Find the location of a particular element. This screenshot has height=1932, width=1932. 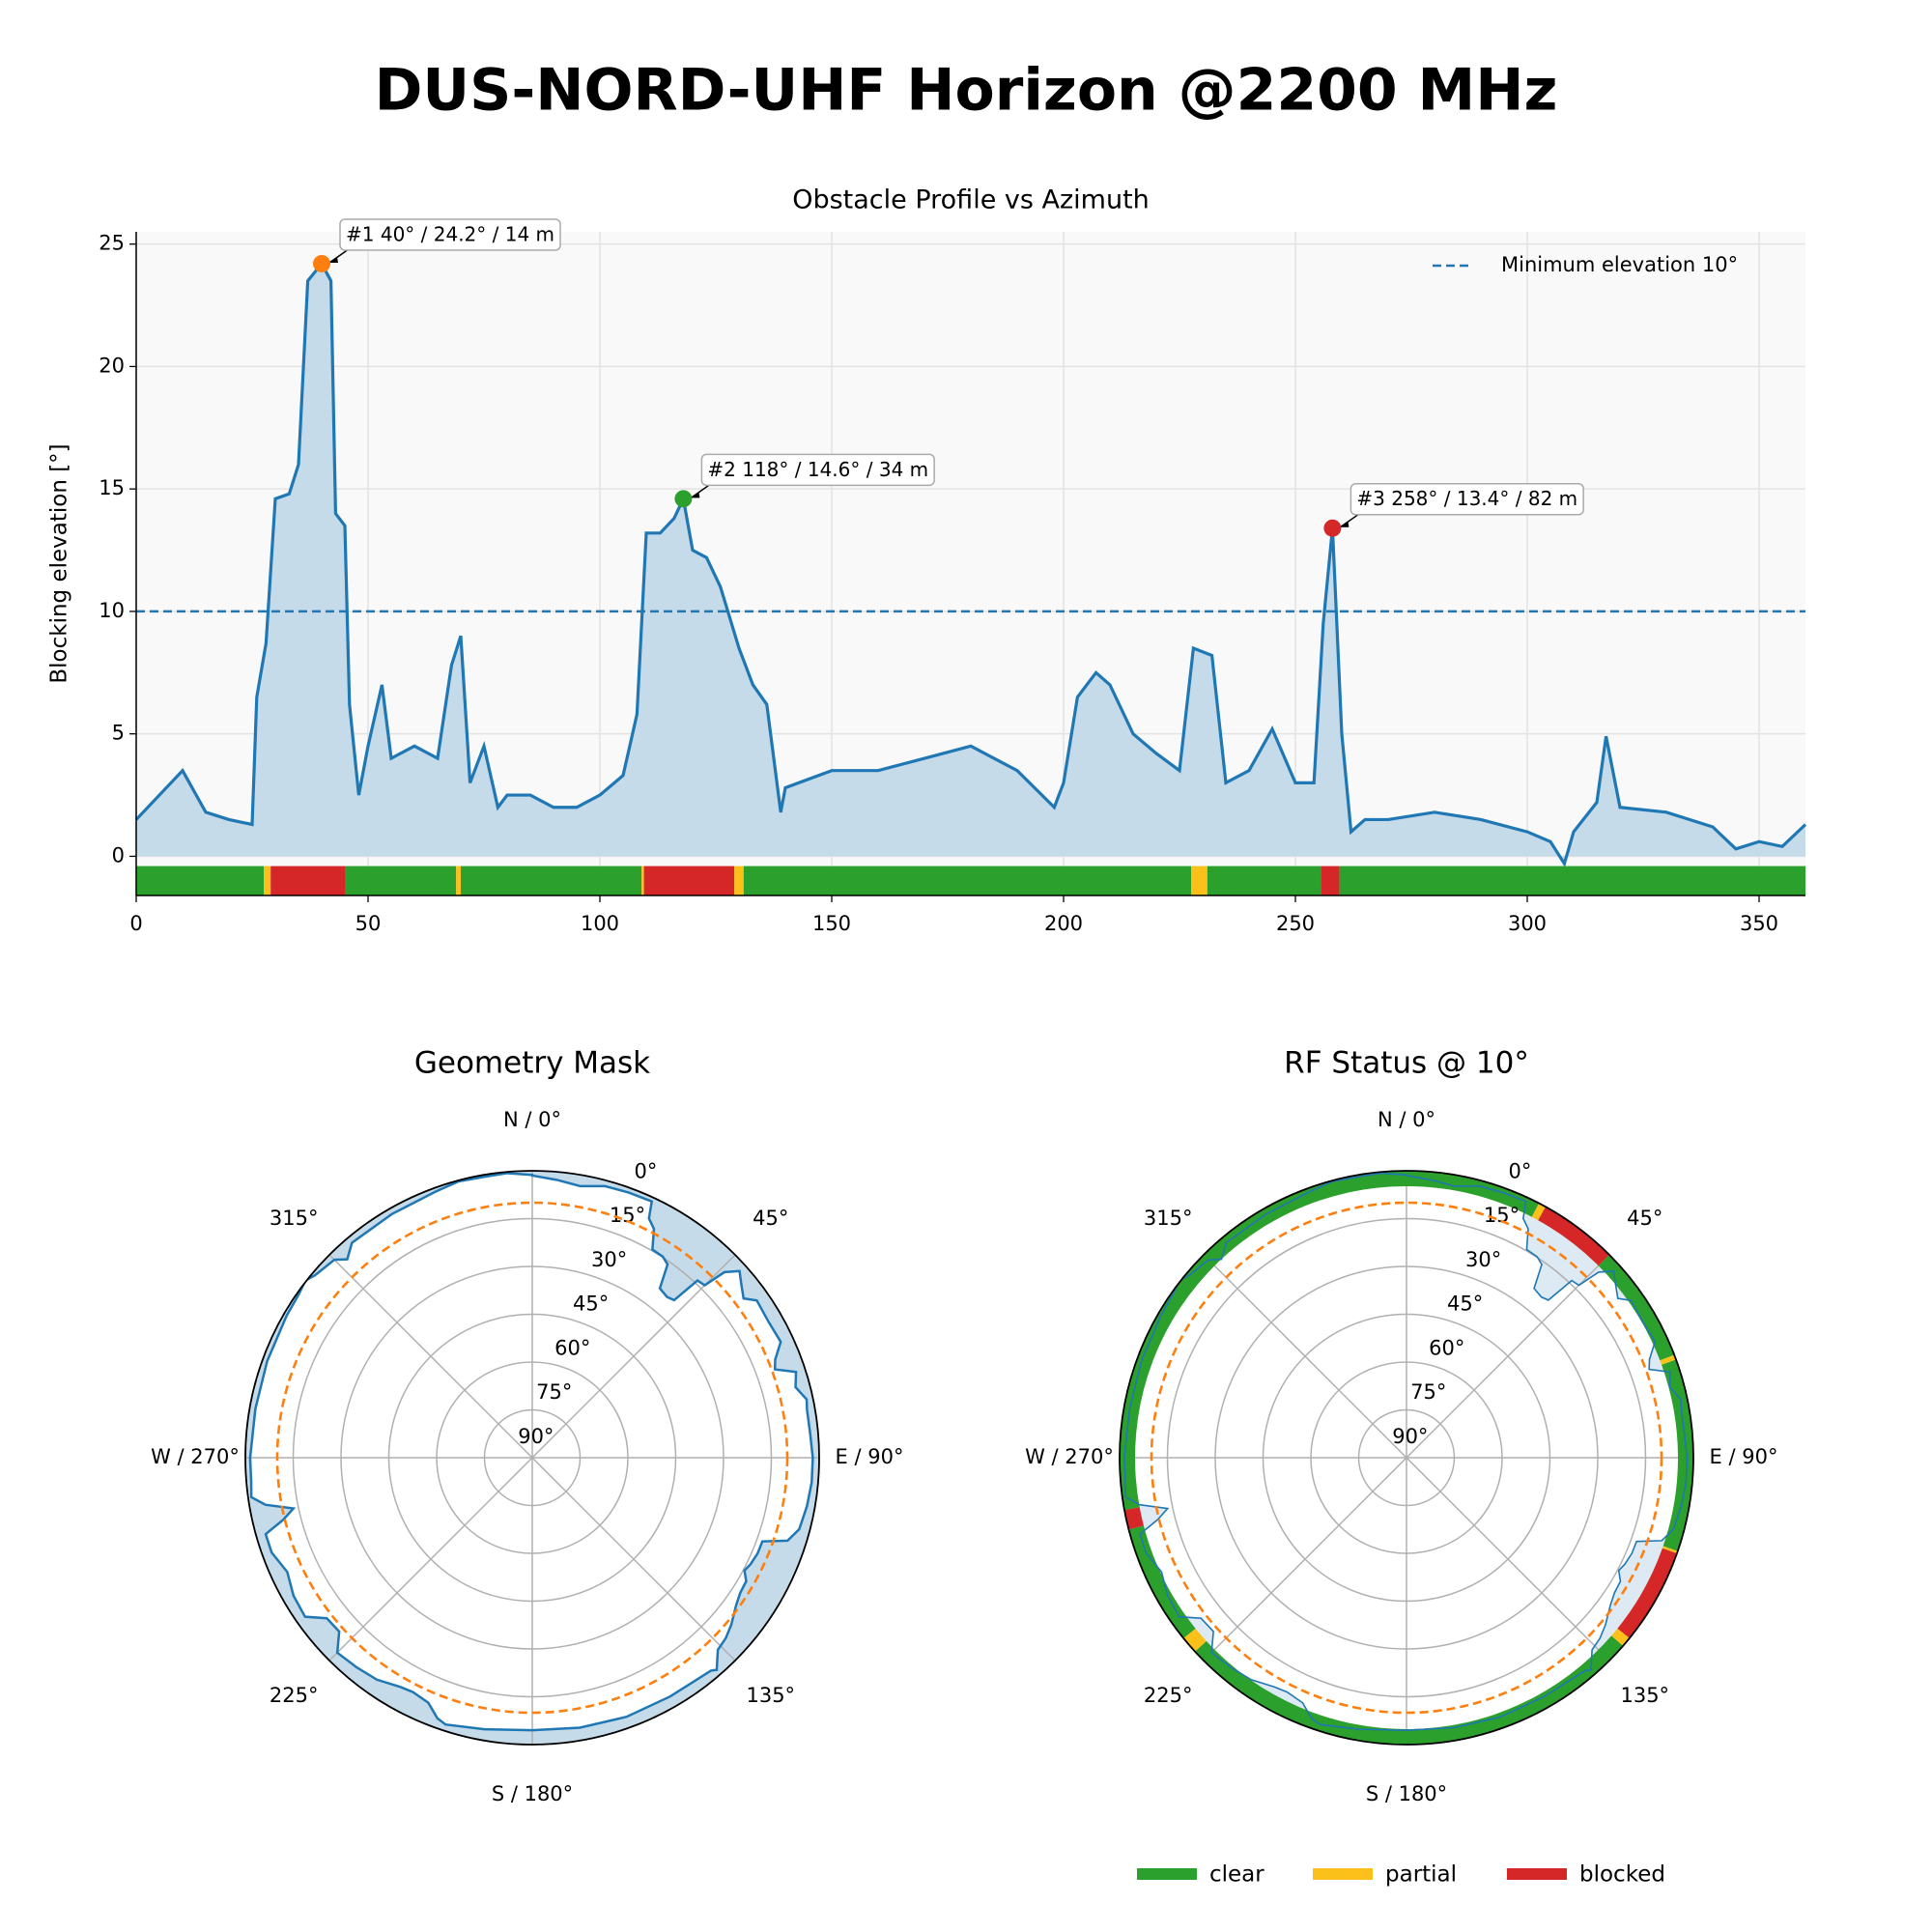

x-tick-label: 100 is located at coordinates (600, 923).